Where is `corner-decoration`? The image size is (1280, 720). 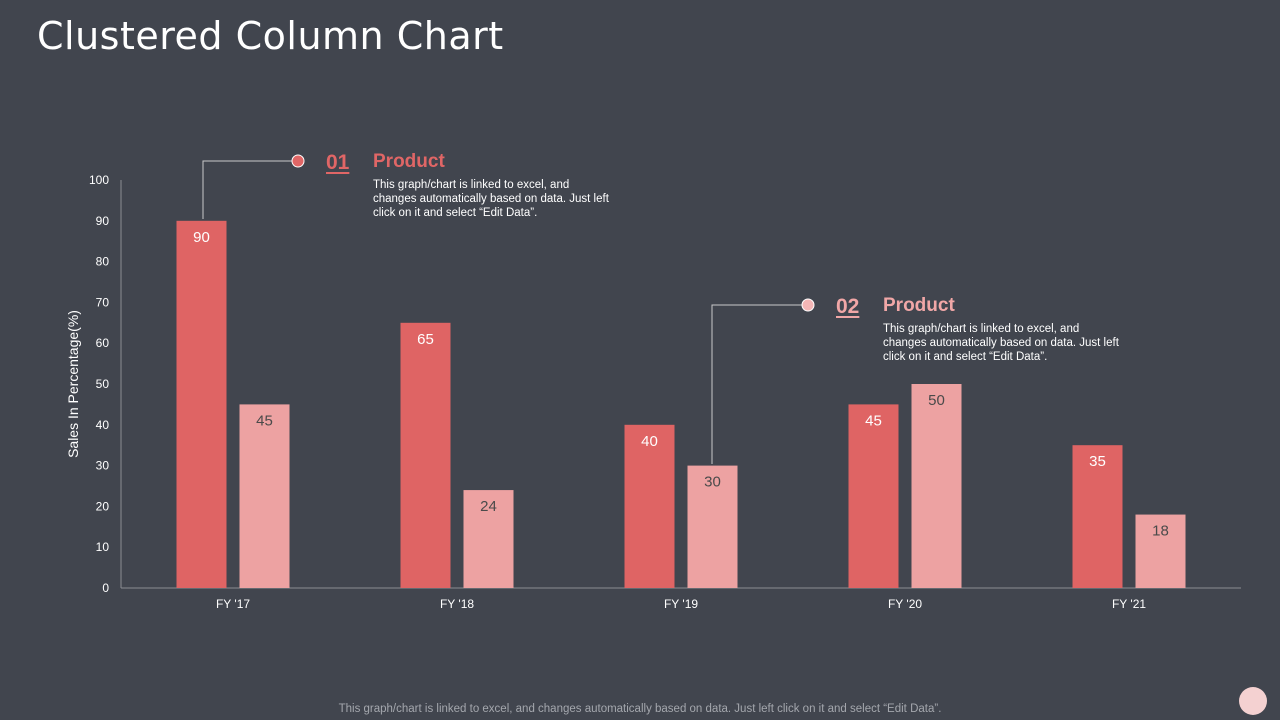 corner-decoration is located at coordinates (1253, 701).